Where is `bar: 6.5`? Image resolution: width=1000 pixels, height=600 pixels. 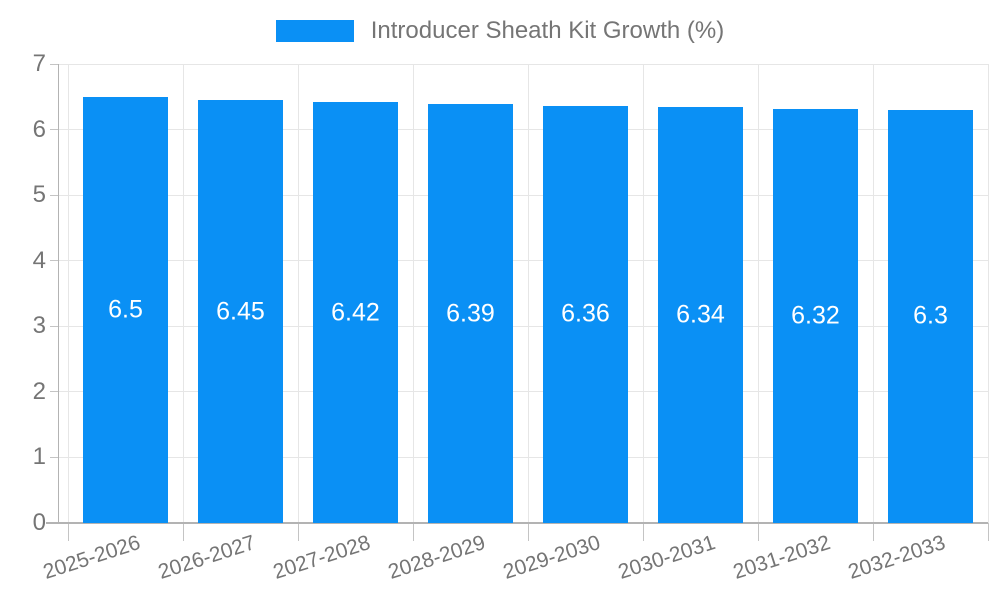 bar: 6.5 is located at coordinates (125, 309).